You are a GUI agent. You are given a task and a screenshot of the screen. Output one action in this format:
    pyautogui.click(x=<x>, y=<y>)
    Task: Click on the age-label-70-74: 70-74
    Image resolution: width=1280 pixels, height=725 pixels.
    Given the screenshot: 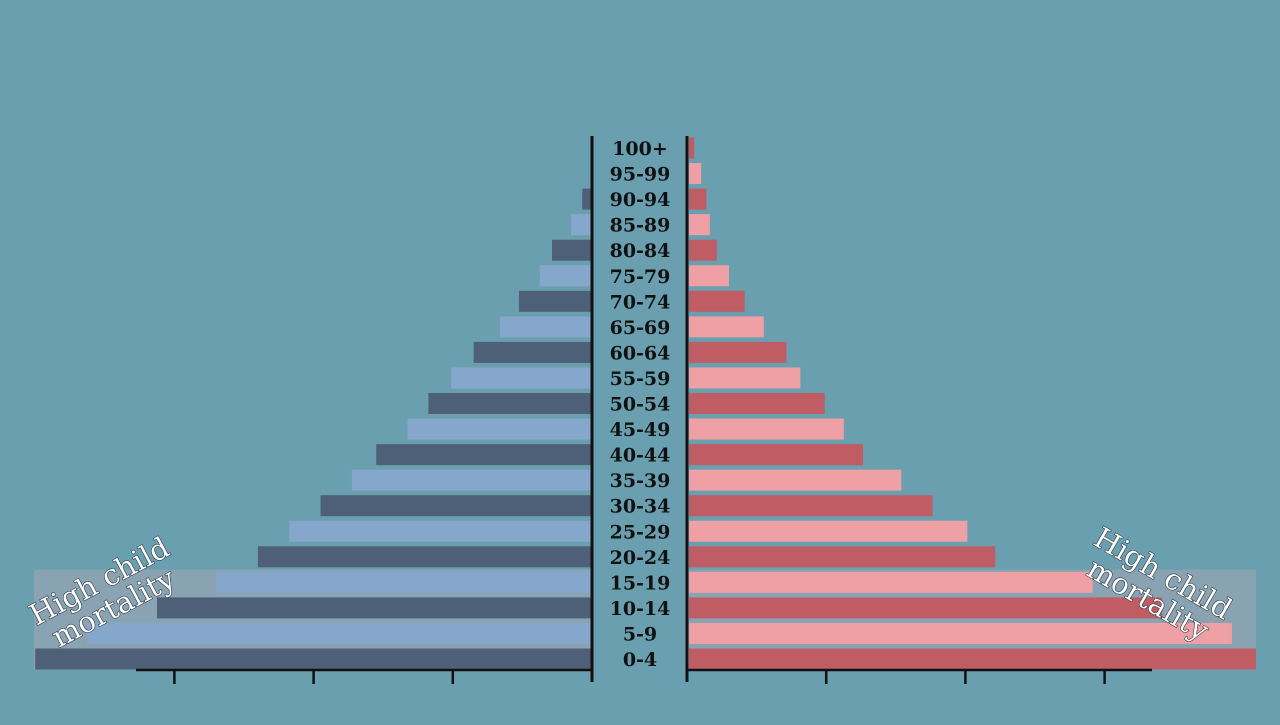 What is the action you would take?
    pyautogui.click(x=640, y=302)
    